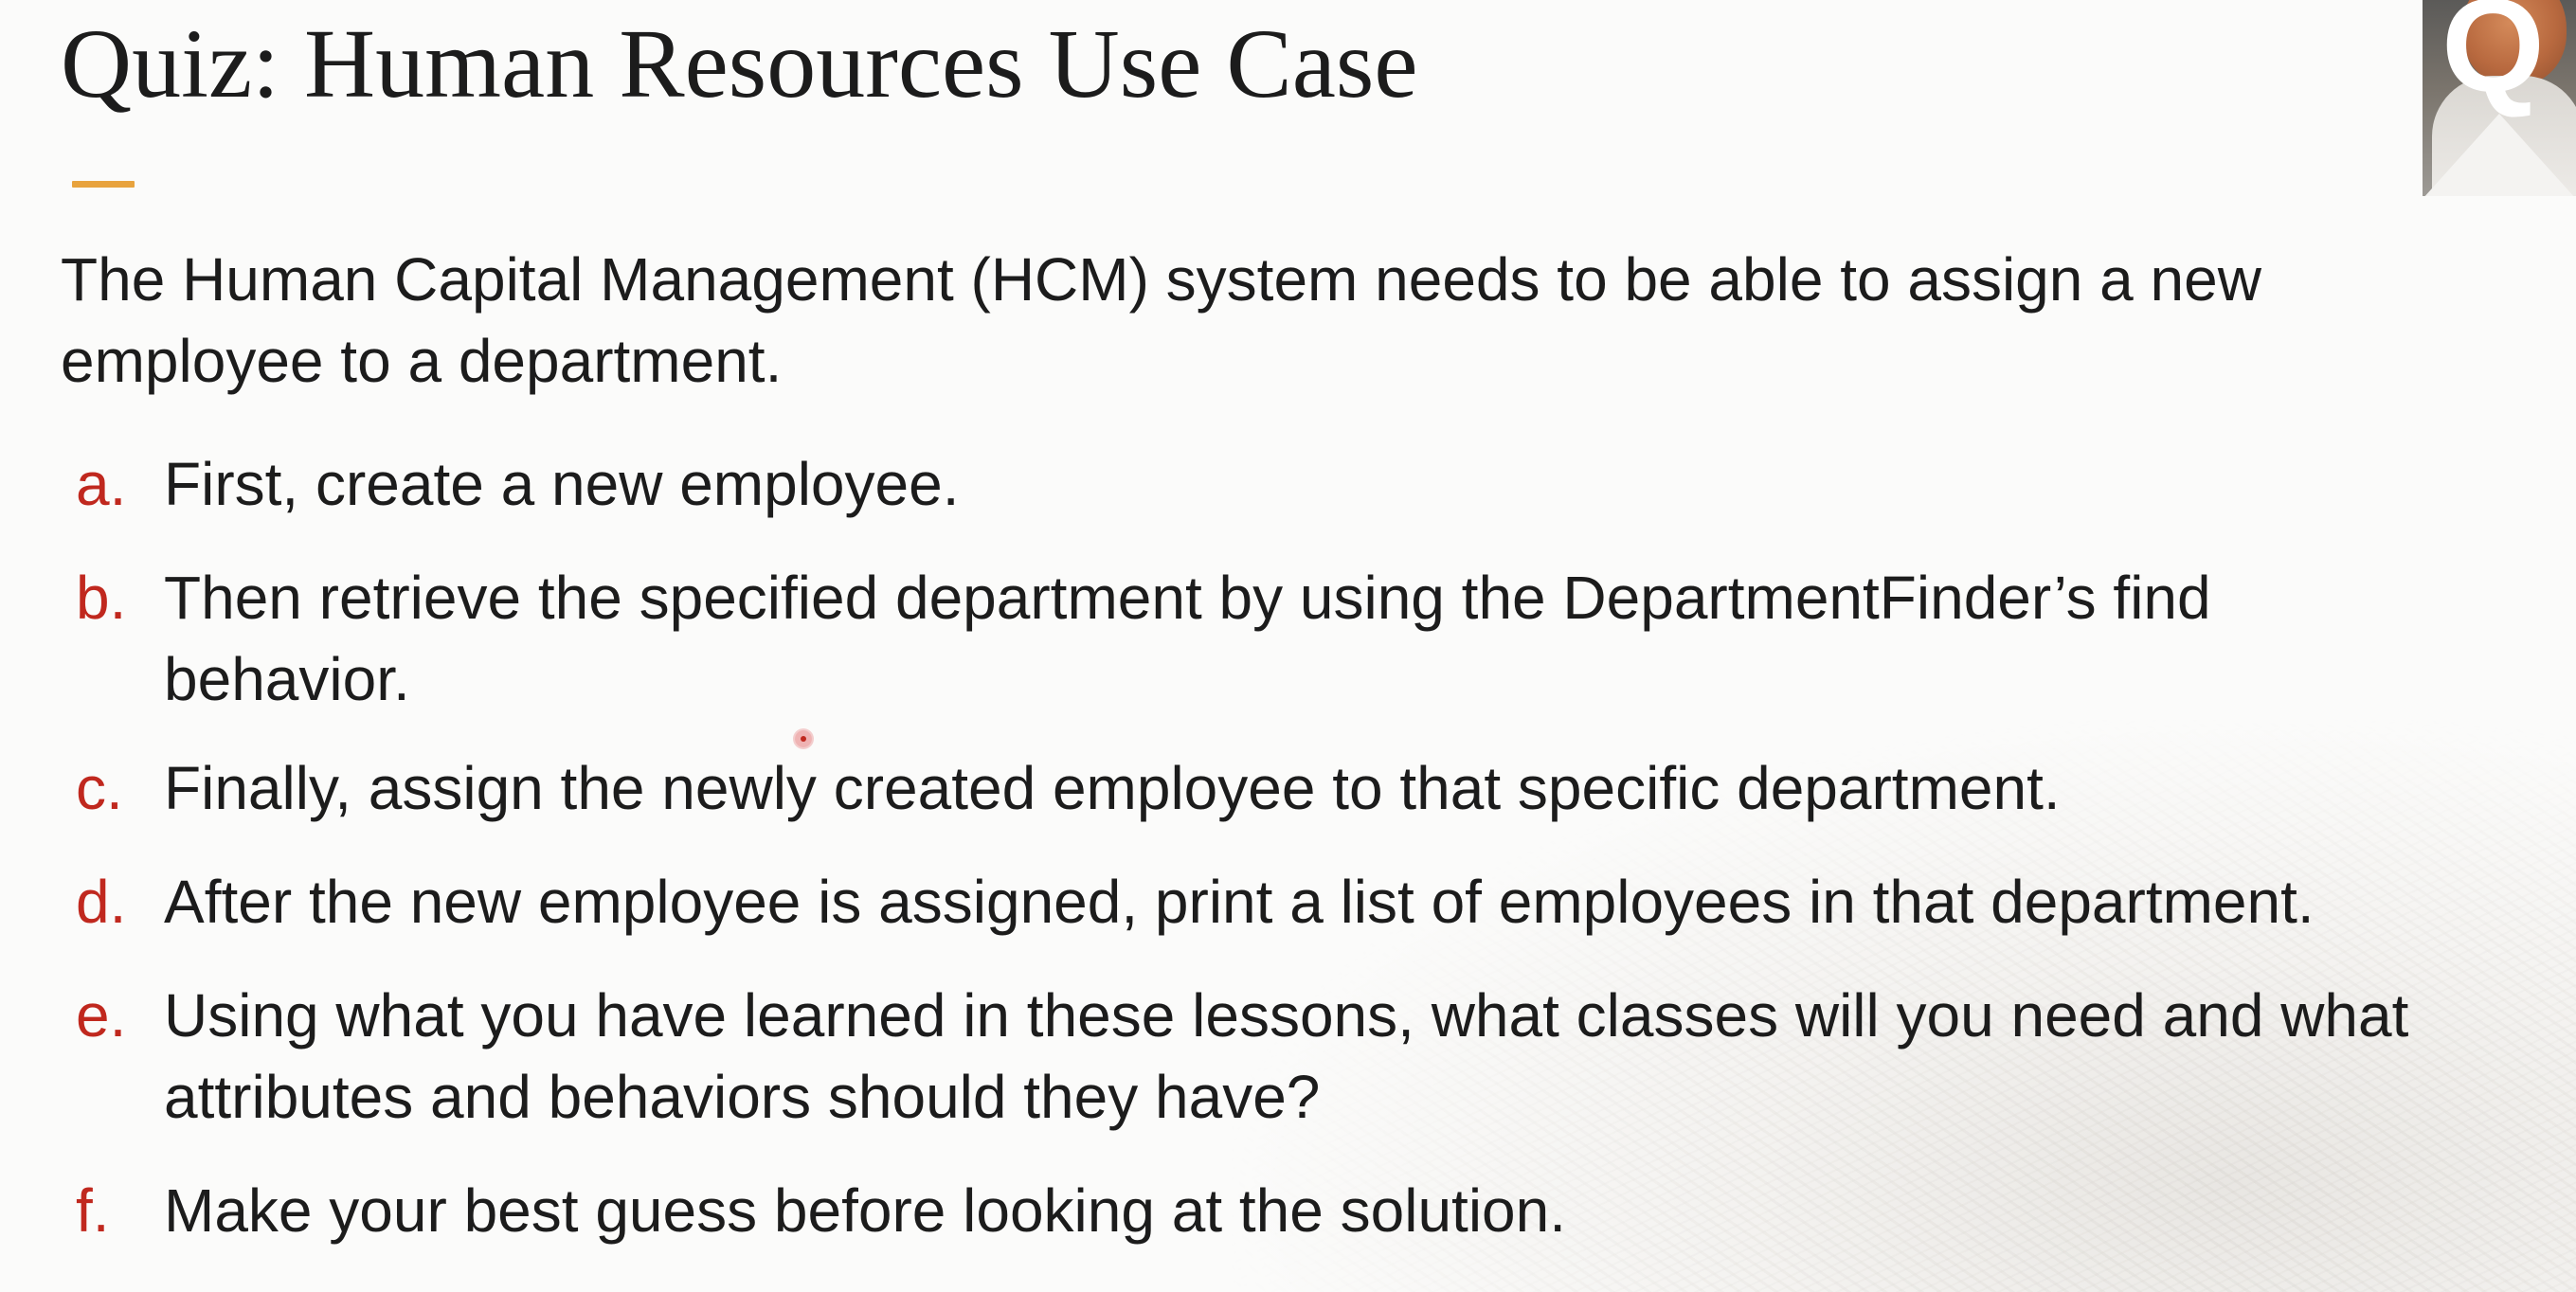 This screenshot has height=1292, width=2576. I want to click on logo-q-icon: Q, so click(2493, 60).